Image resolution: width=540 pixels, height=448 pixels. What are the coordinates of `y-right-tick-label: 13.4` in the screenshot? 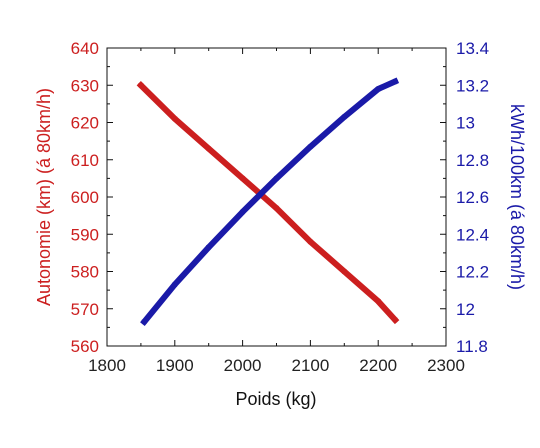 It's located at (472, 48).